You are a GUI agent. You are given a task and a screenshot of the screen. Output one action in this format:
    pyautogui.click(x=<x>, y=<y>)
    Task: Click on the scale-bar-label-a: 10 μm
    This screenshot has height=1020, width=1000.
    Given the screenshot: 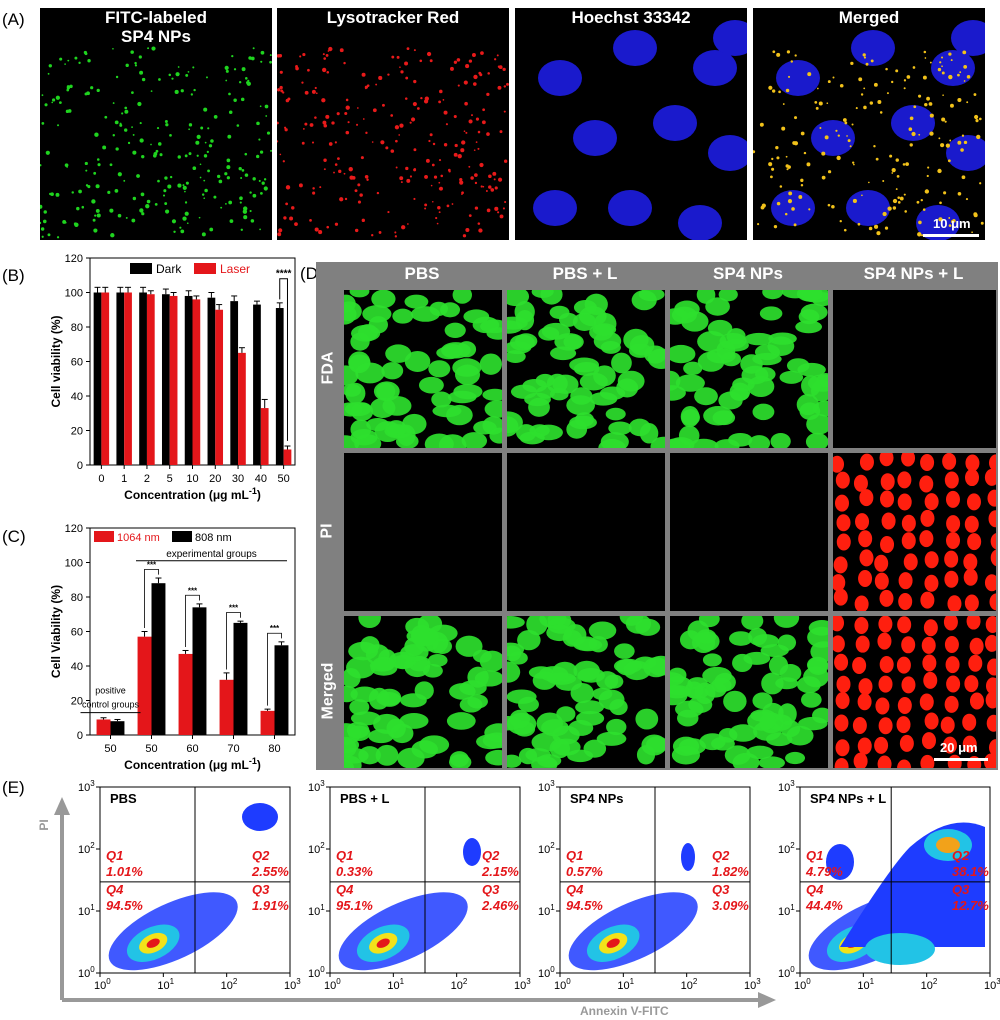 What is the action you would take?
    pyautogui.click(x=952, y=223)
    